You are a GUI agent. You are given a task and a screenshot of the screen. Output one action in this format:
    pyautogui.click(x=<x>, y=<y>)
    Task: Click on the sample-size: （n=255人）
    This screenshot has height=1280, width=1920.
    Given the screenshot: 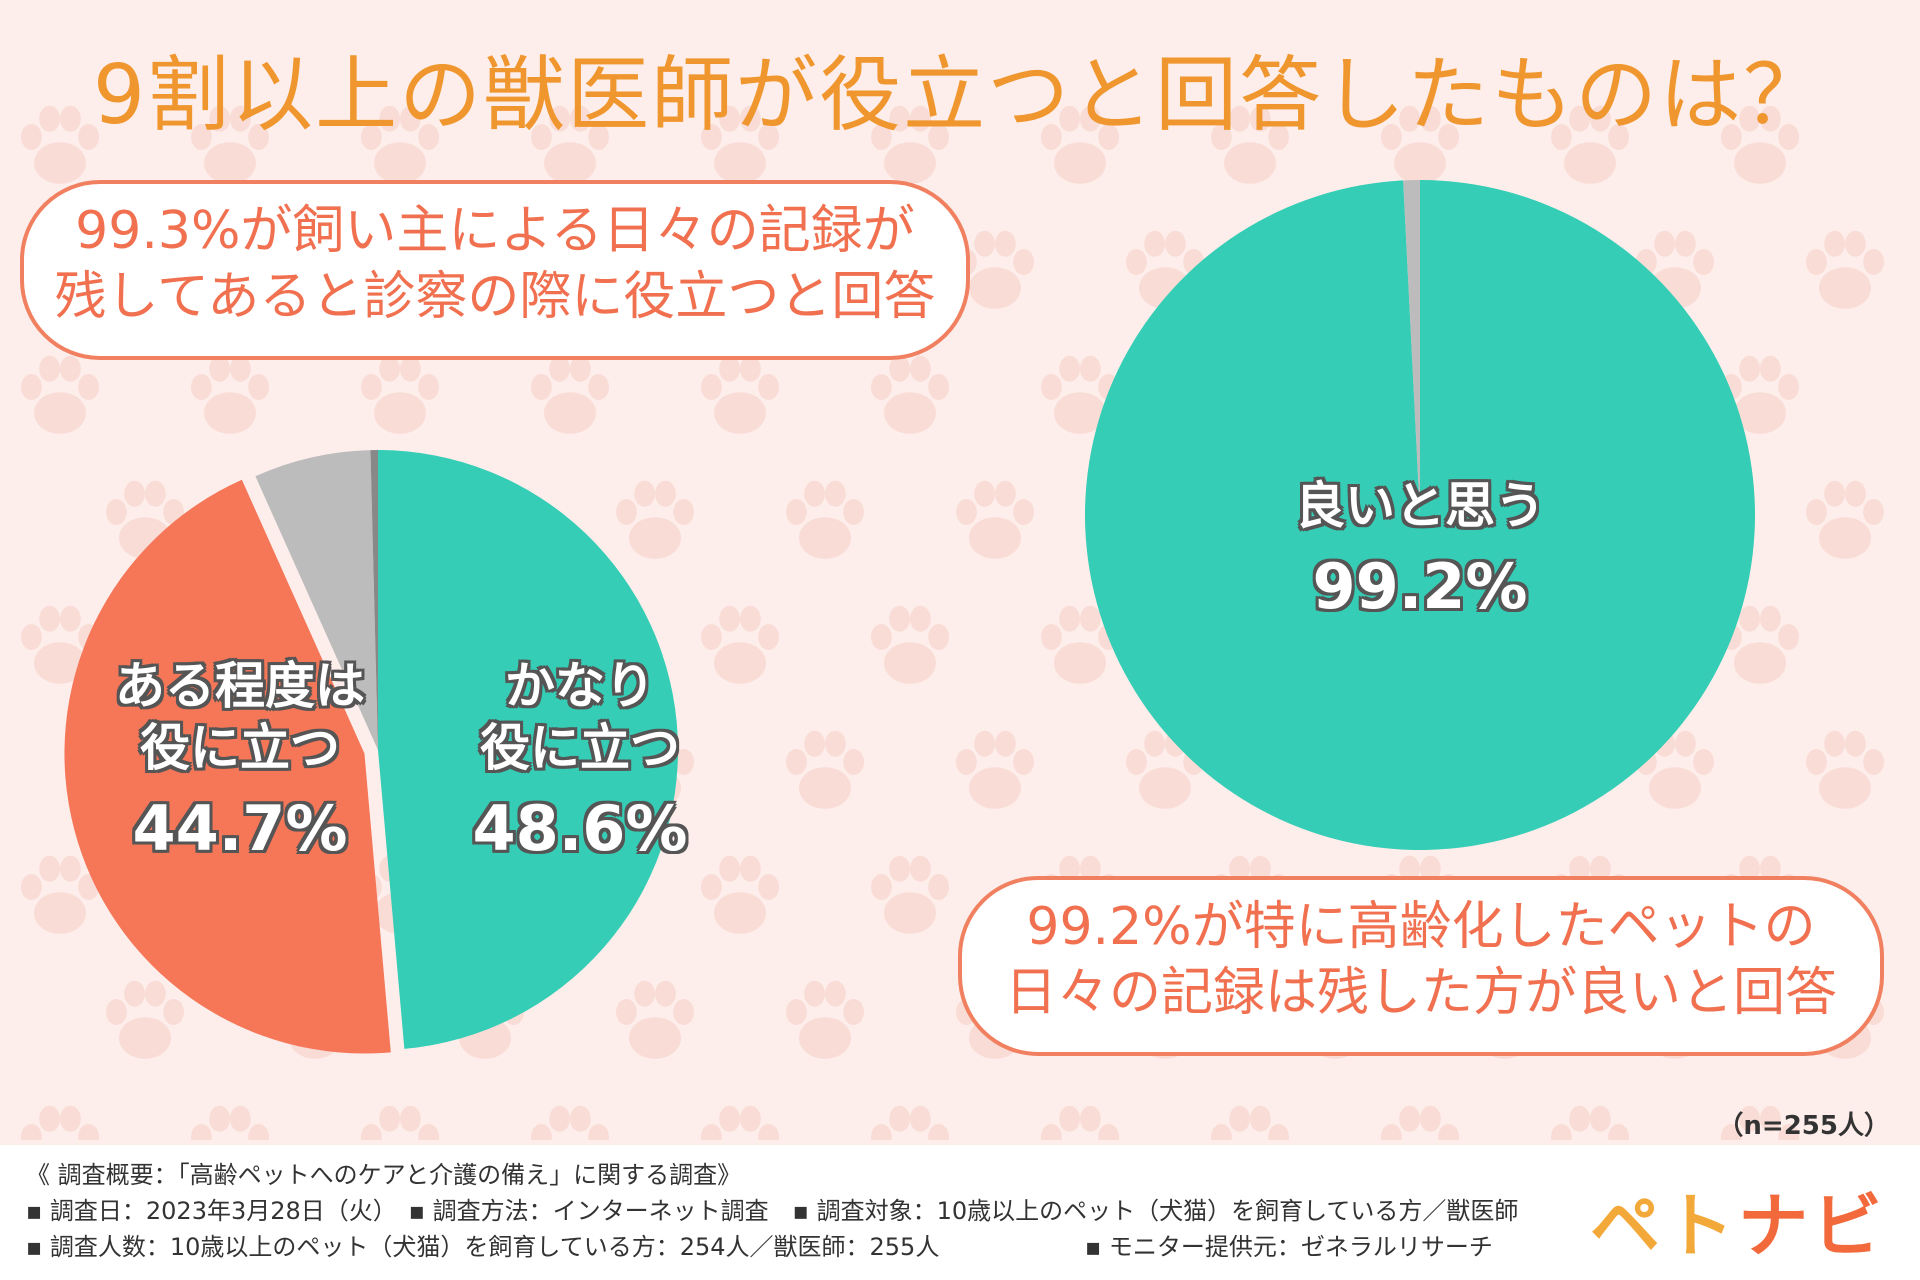 What is the action you would take?
    pyautogui.click(x=1803, y=1126)
    